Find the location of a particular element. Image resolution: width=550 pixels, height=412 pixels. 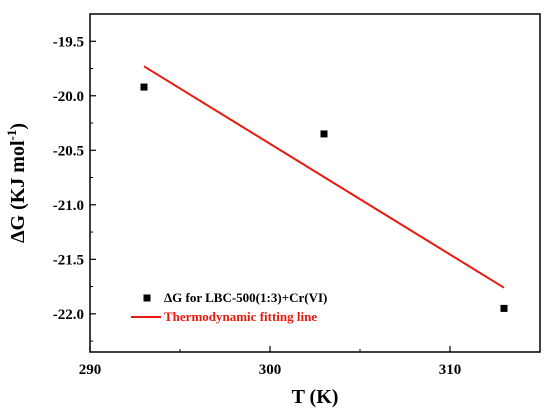

legend-label-scatter: ΔG for LBC-500(1:3)+Cr(VI) is located at coordinates (245, 297).